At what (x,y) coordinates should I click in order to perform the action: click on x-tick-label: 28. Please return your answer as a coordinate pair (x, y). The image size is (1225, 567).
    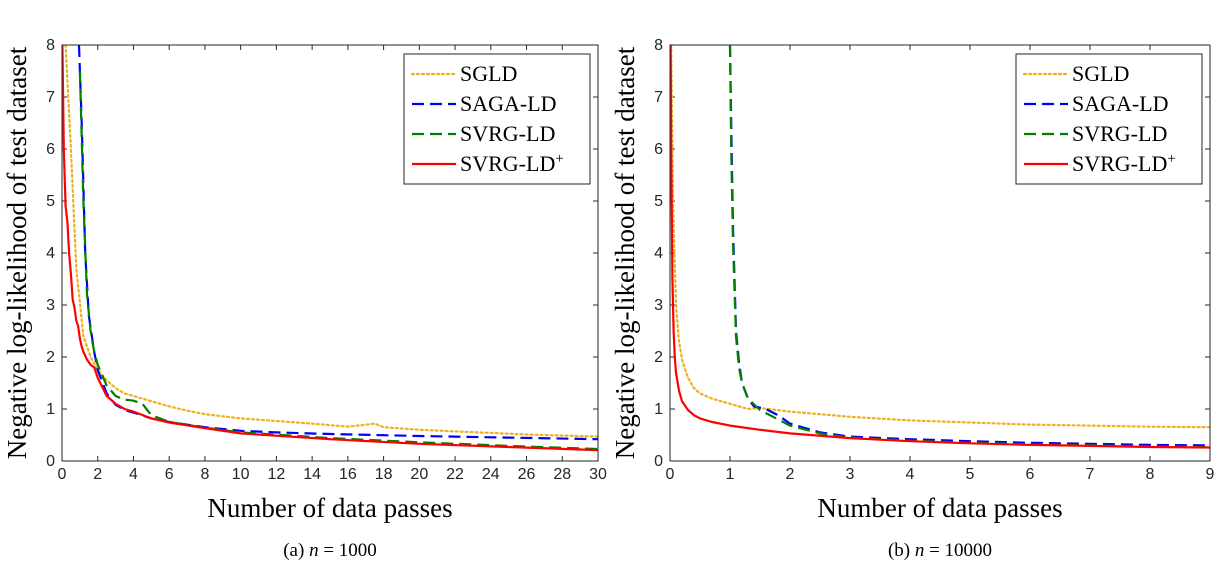
    Looking at the image, I should click on (562, 474).